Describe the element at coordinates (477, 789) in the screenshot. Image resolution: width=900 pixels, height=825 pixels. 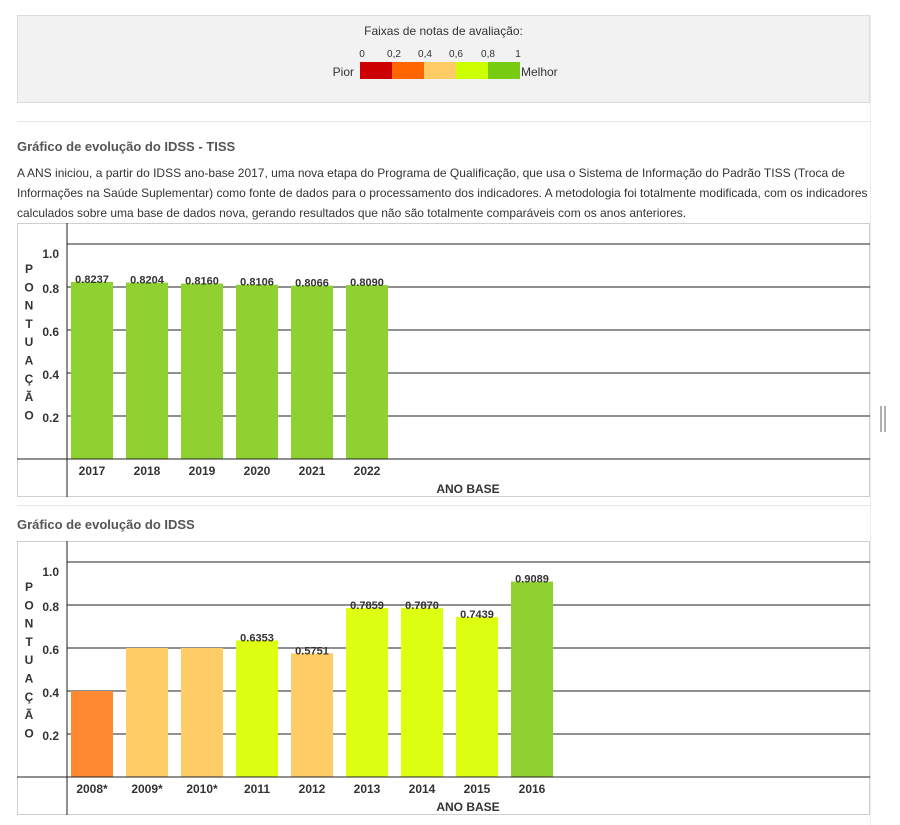
I see `x-tick-label: 2015` at that location.